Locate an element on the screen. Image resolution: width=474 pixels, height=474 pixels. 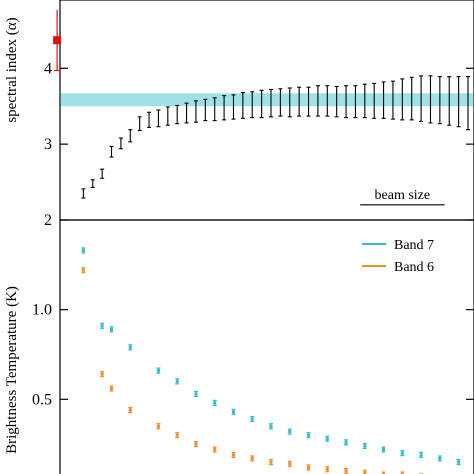
legend-item: Band 6 is located at coordinates (398, 267).